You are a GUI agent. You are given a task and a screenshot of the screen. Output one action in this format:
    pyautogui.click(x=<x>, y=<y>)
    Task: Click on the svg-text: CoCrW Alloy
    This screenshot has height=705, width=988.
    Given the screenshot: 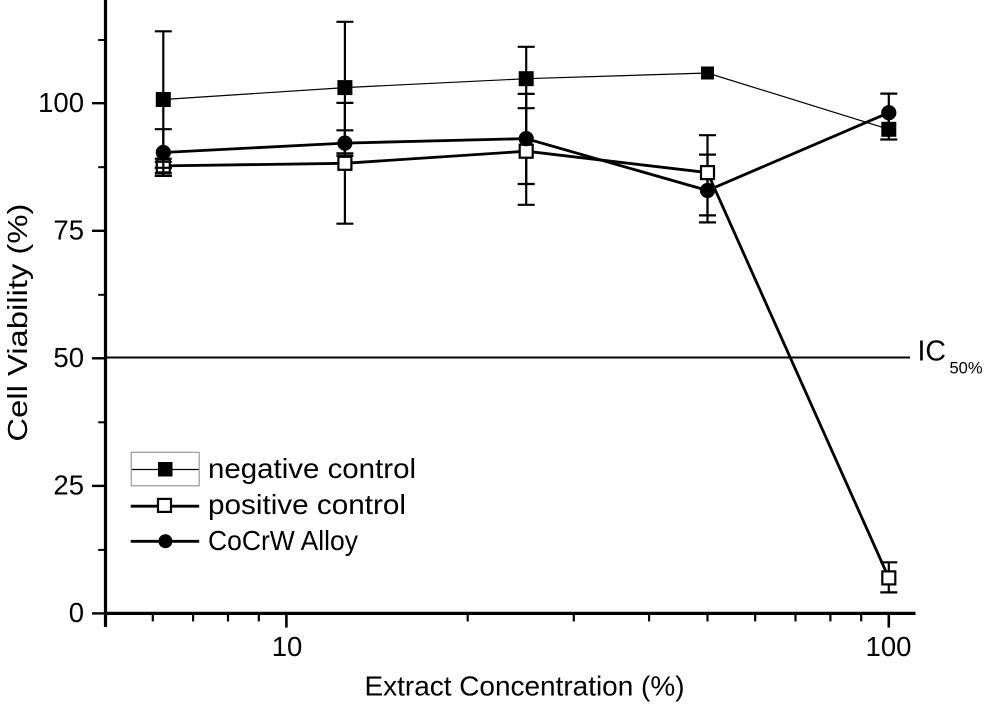 What is the action you would take?
    pyautogui.click(x=283, y=540)
    